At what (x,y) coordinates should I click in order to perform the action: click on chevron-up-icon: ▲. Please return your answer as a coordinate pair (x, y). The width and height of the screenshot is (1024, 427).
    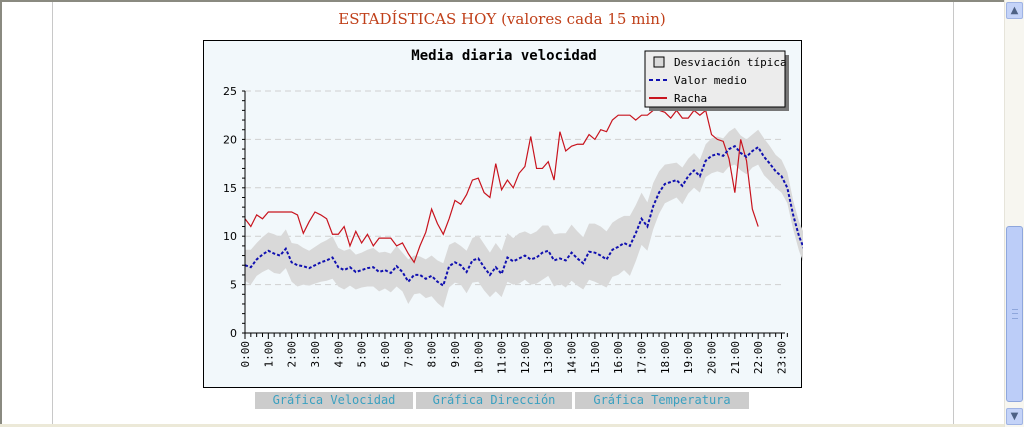
    Looking at the image, I should click on (1014, 10).